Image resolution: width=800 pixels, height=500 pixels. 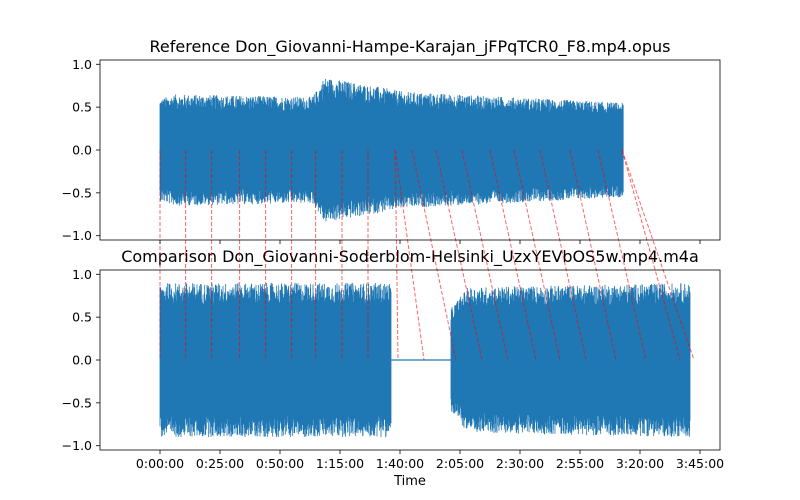 What do you see at coordinates (580, 463) in the screenshot?
I see `x-tick-label: 2:55:00` at bounding box center [580, 463].